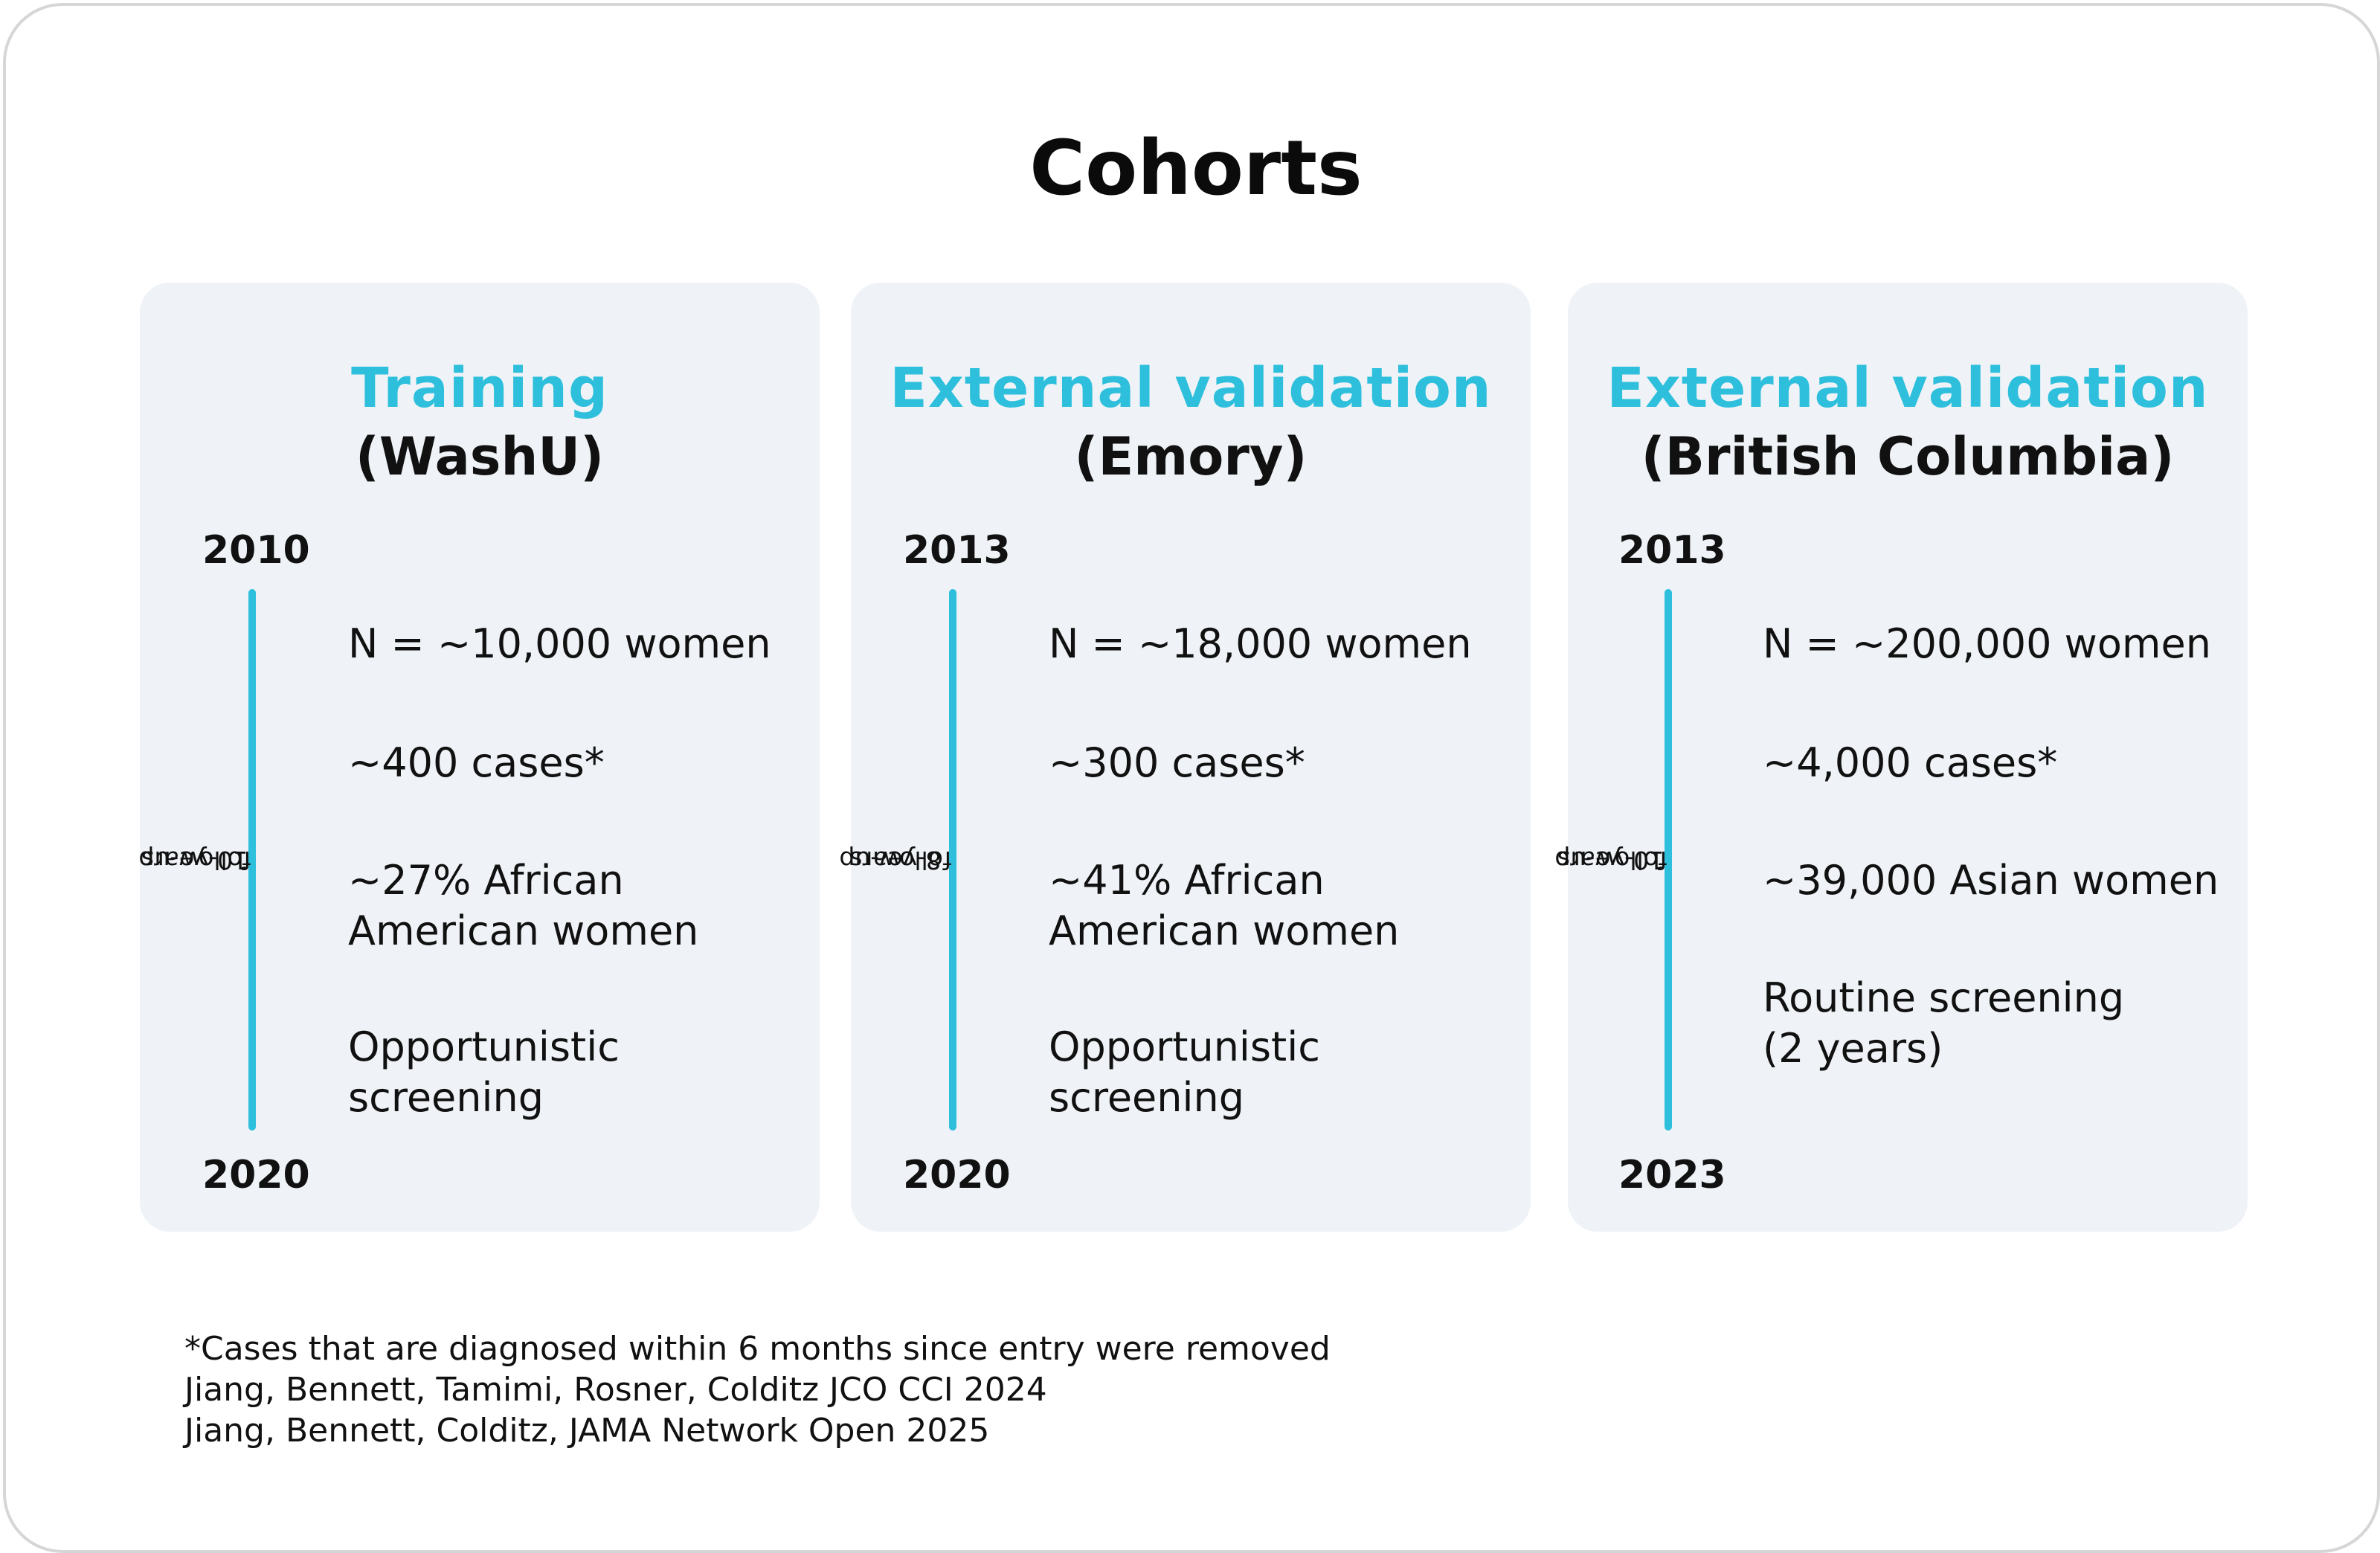  I want to click on stat-cases: ~300 cases*, so click(1177, 762).